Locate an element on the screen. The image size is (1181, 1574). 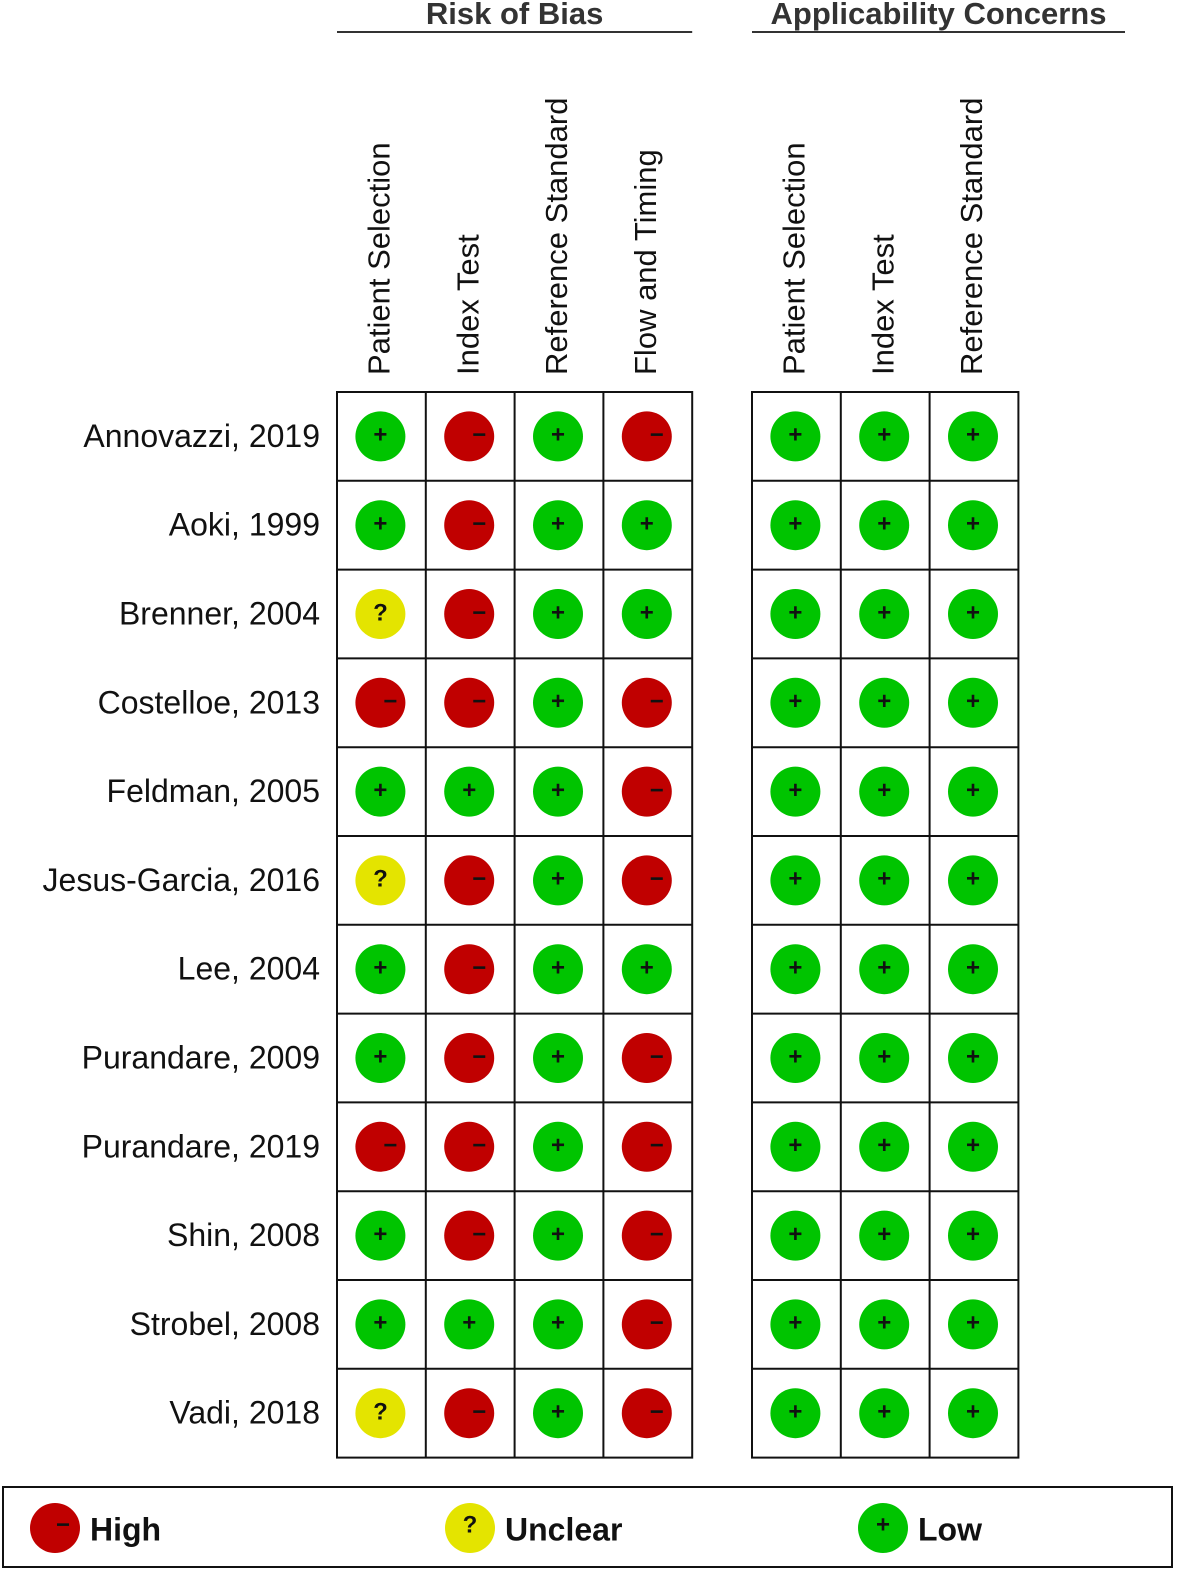
study-label: Purandare, 2009 is located at coordinates (201, 1057).